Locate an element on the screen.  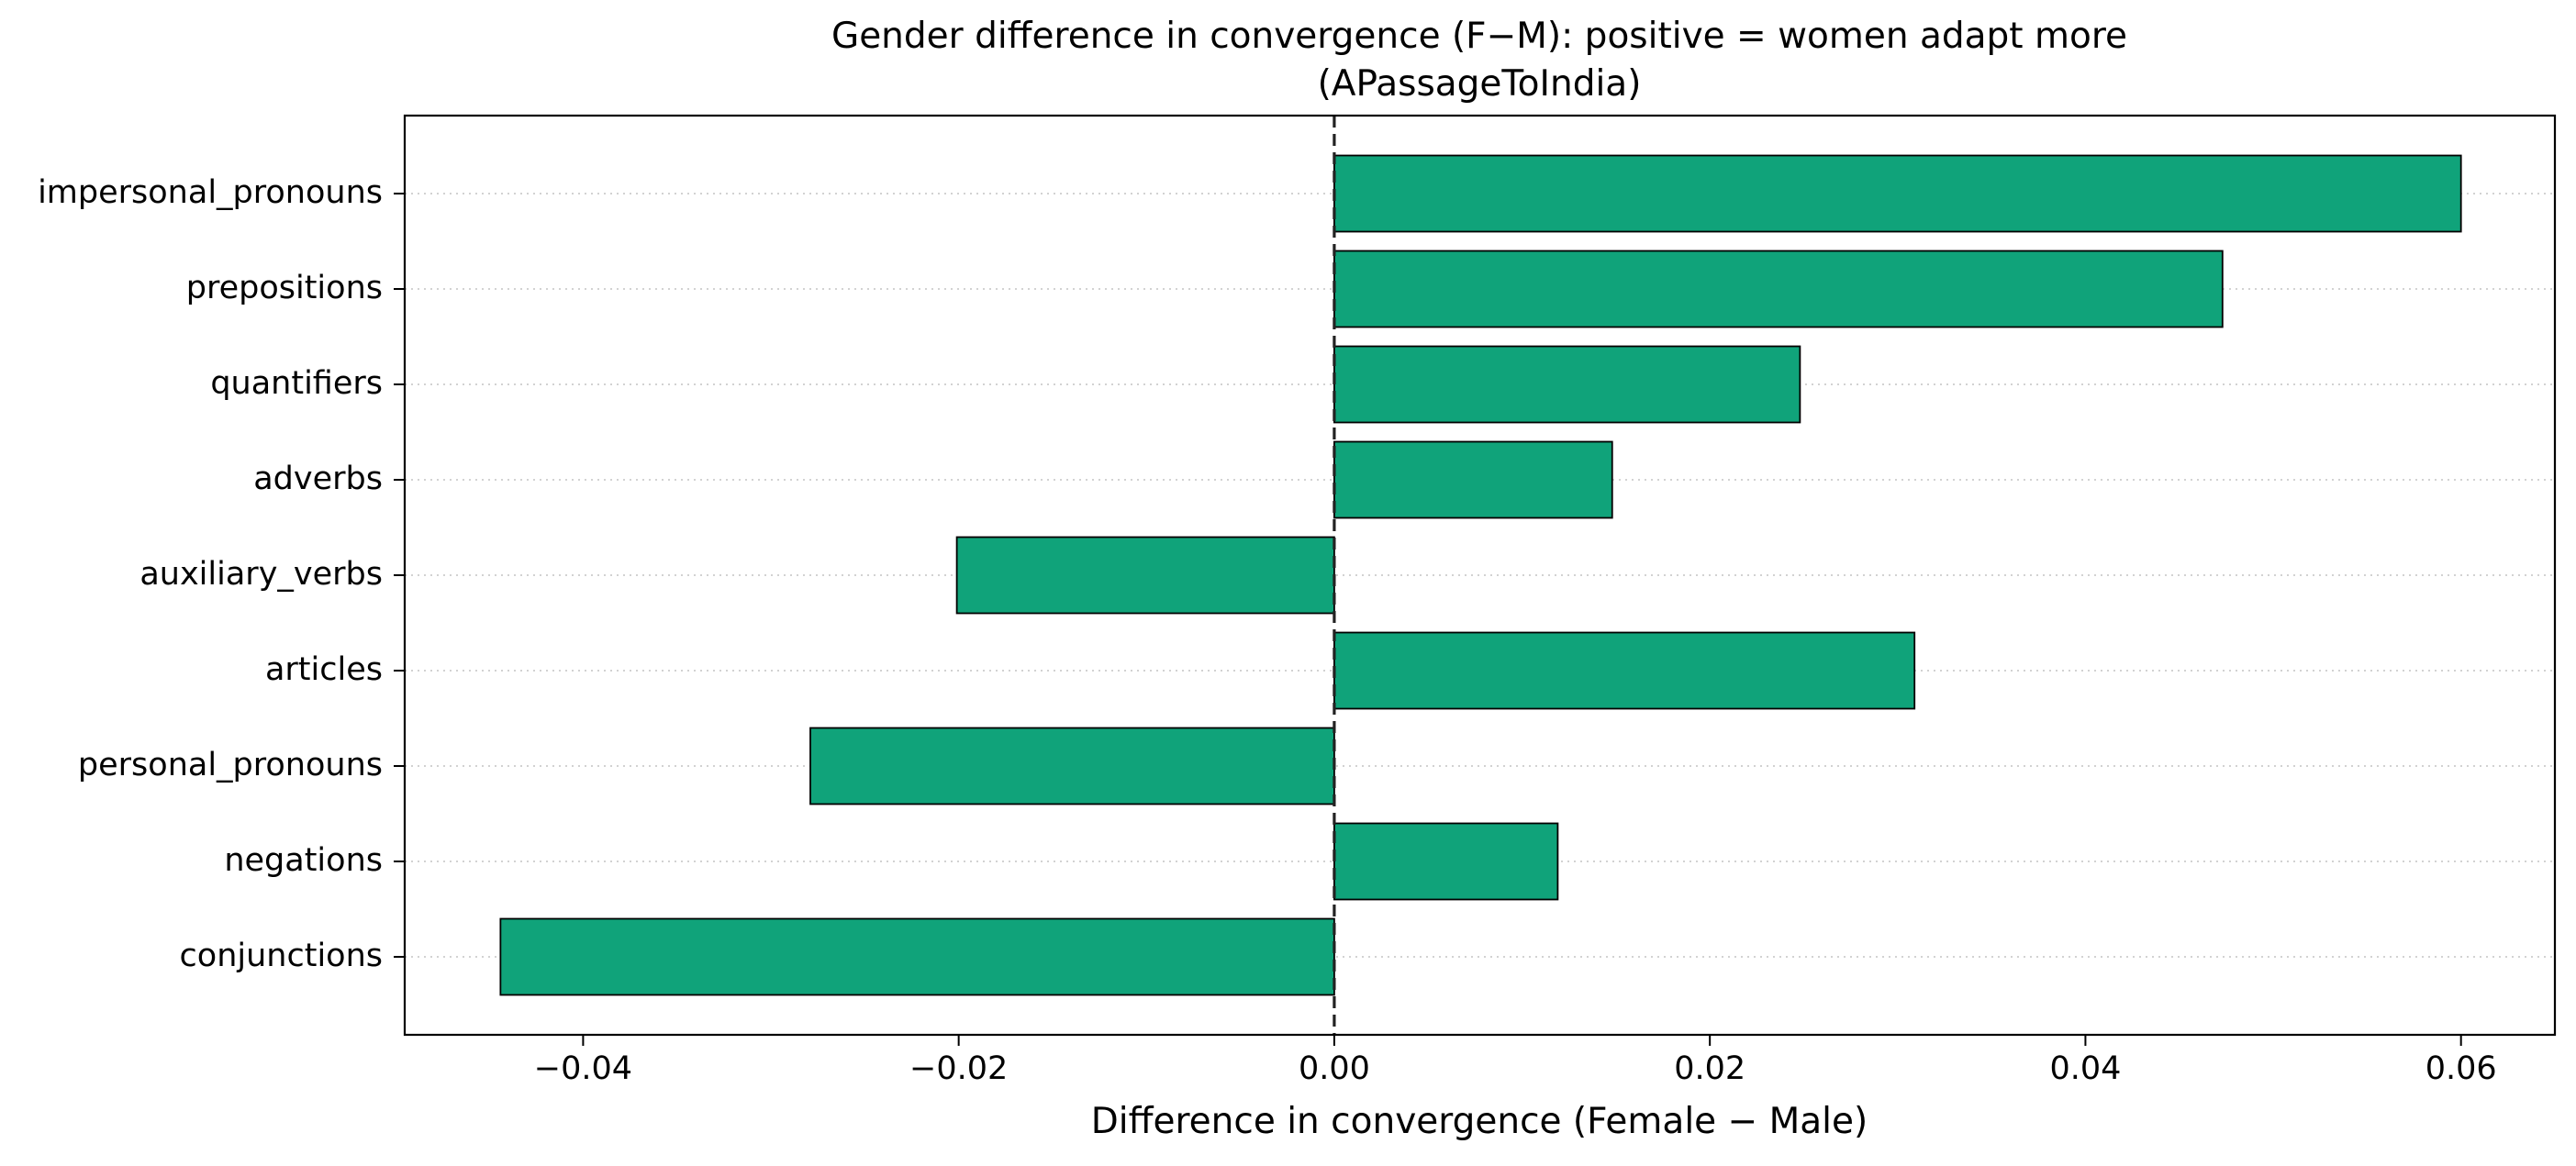
x-tick-label: −0.02 is located at coordinates (959, 1069).